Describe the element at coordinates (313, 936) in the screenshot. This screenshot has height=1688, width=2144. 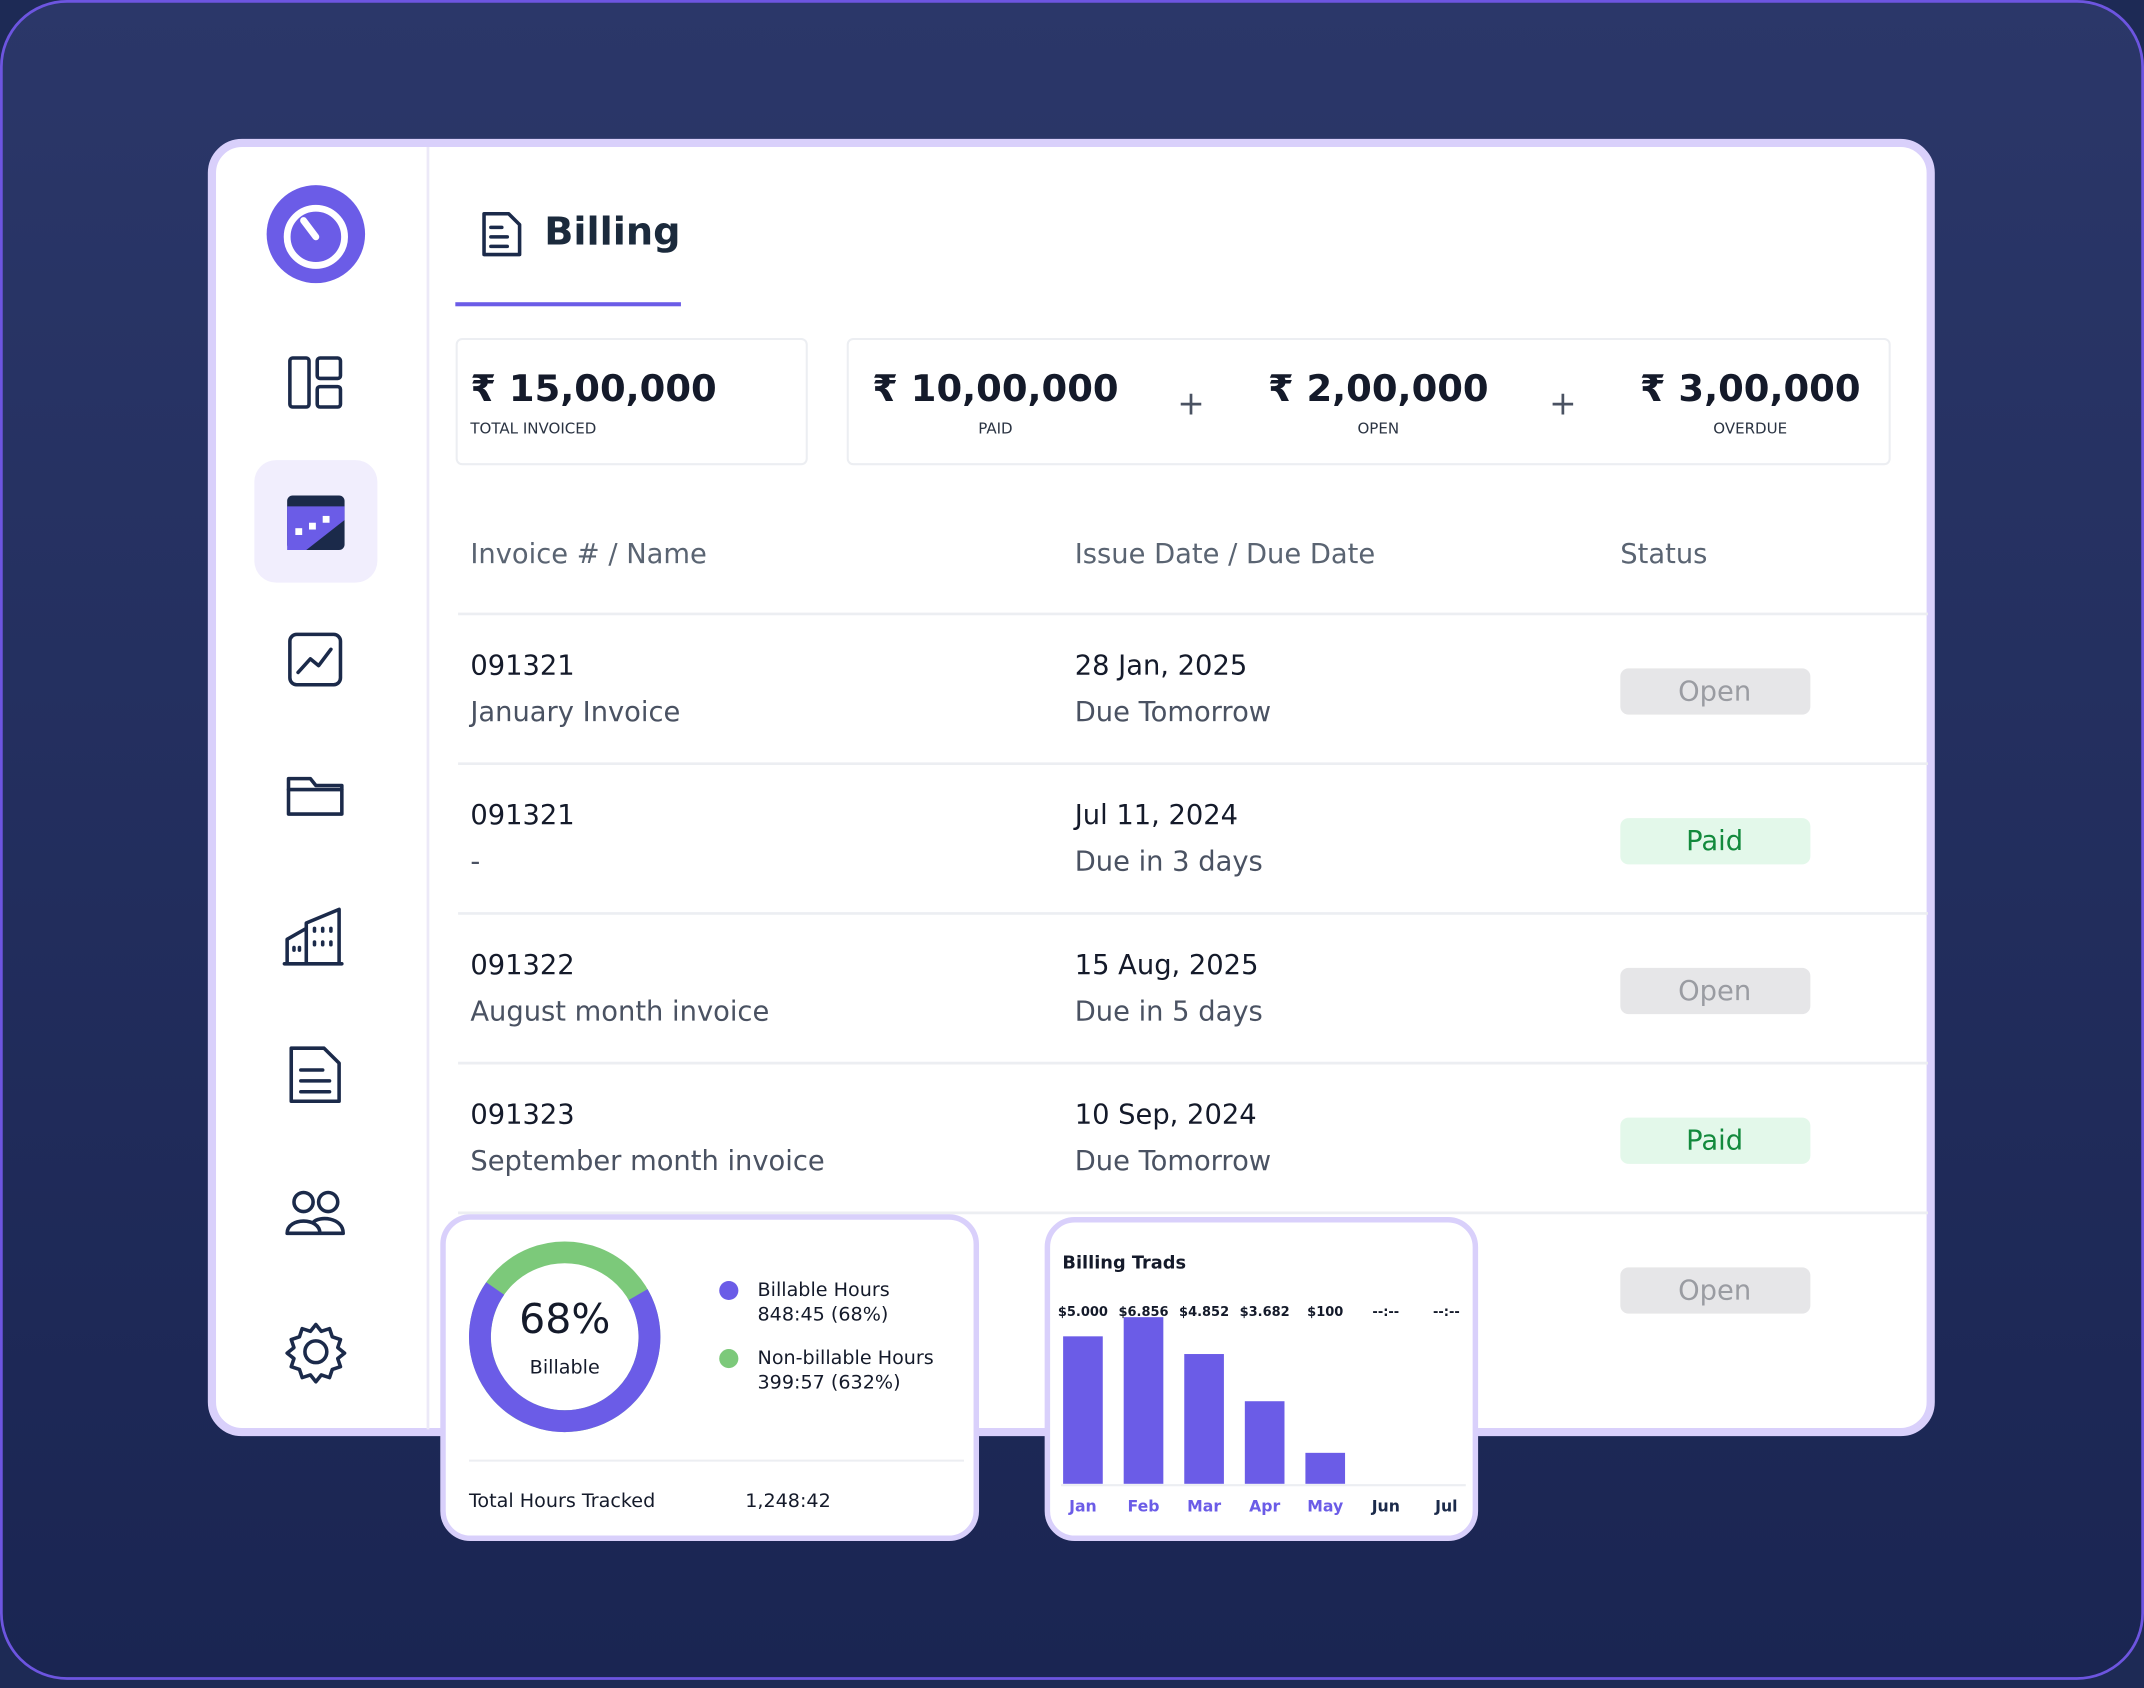
I see `clients-icon` at that location.